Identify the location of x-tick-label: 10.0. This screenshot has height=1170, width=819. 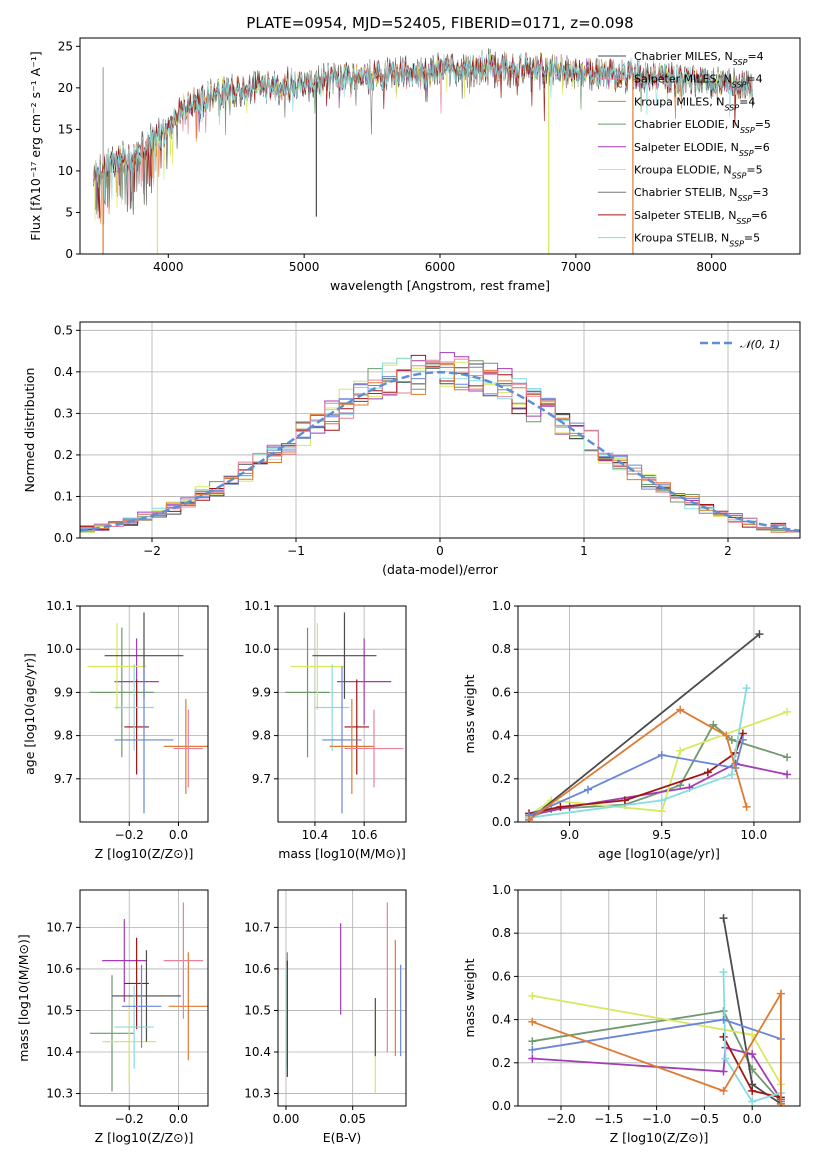
(754, 835).